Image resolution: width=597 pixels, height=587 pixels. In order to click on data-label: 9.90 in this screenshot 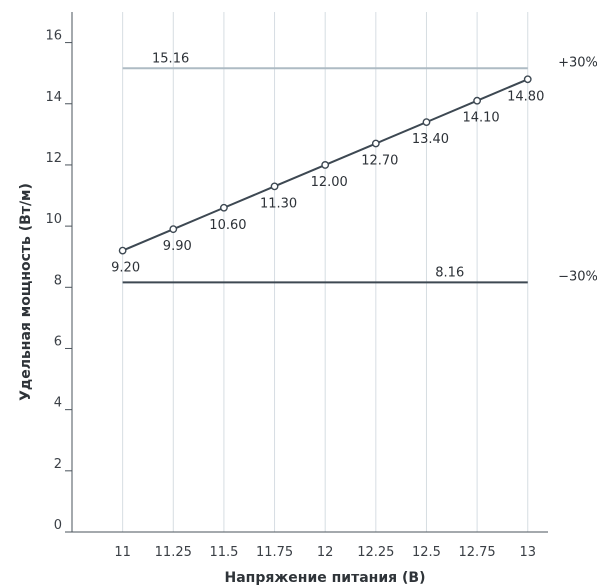, I will do `click(177, 246)`.